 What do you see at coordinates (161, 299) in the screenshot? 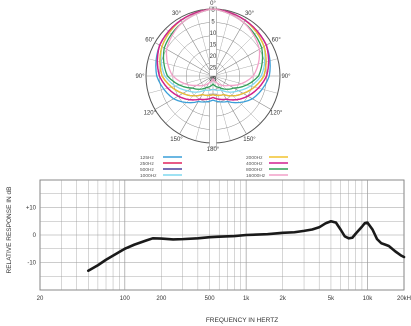
I see `x-tick-label: 200` at bounding box center [161, 299].